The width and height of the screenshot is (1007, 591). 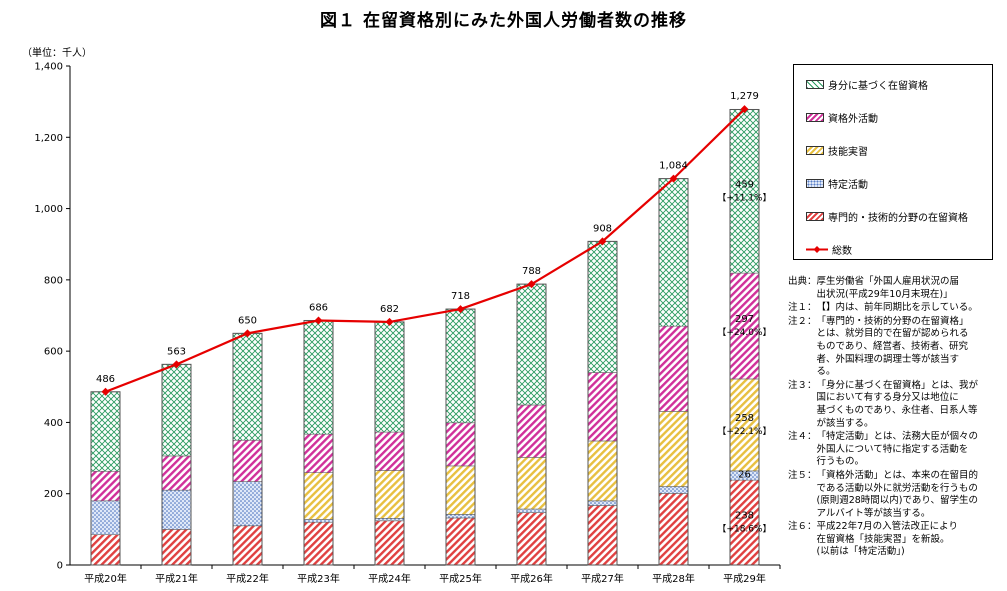 I want to click on legend-item: 技能実習, so click(x=837, y=150).